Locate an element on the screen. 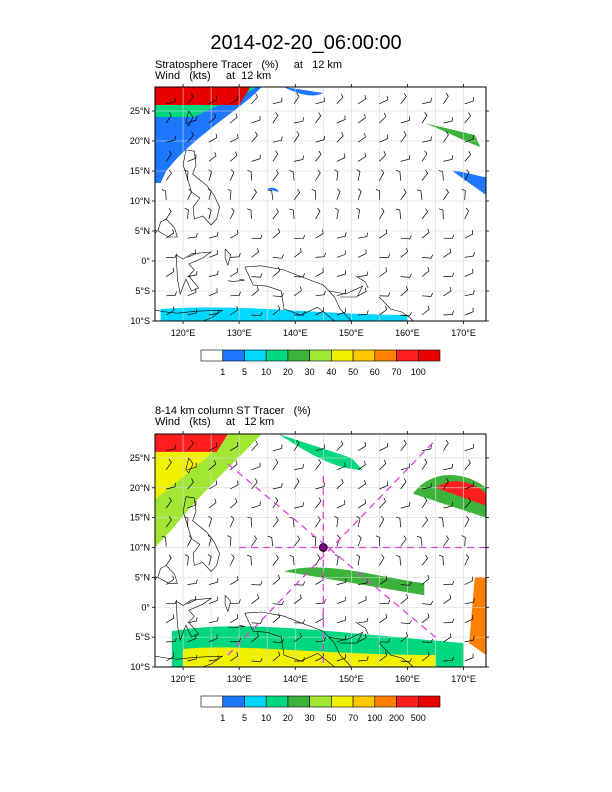 The width and height of the screenshot is (612, 792). panel1-lon-label: 160°E is located at coordinates (407, 333).